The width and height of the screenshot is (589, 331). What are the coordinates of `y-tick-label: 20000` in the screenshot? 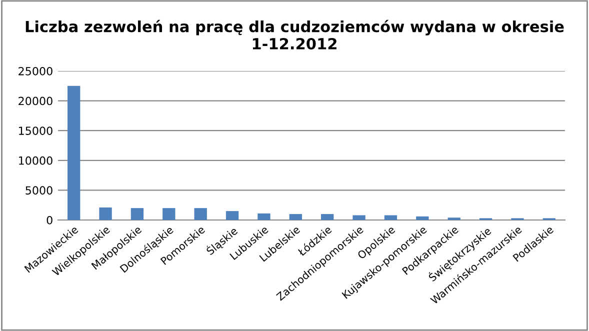 It's located at (35, 101).